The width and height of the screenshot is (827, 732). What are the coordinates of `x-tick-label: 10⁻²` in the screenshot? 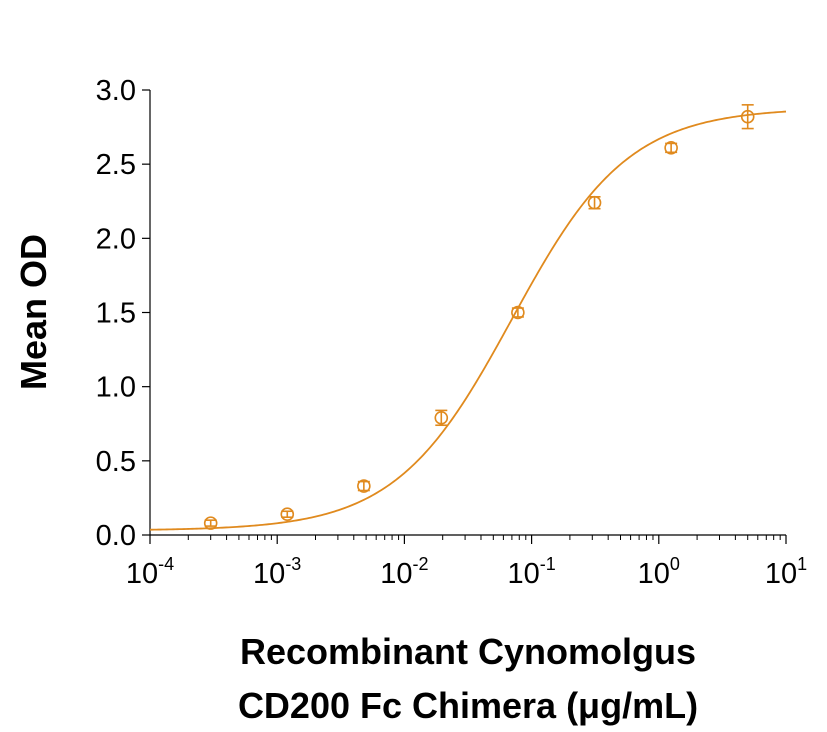 It's located at (404, 572).